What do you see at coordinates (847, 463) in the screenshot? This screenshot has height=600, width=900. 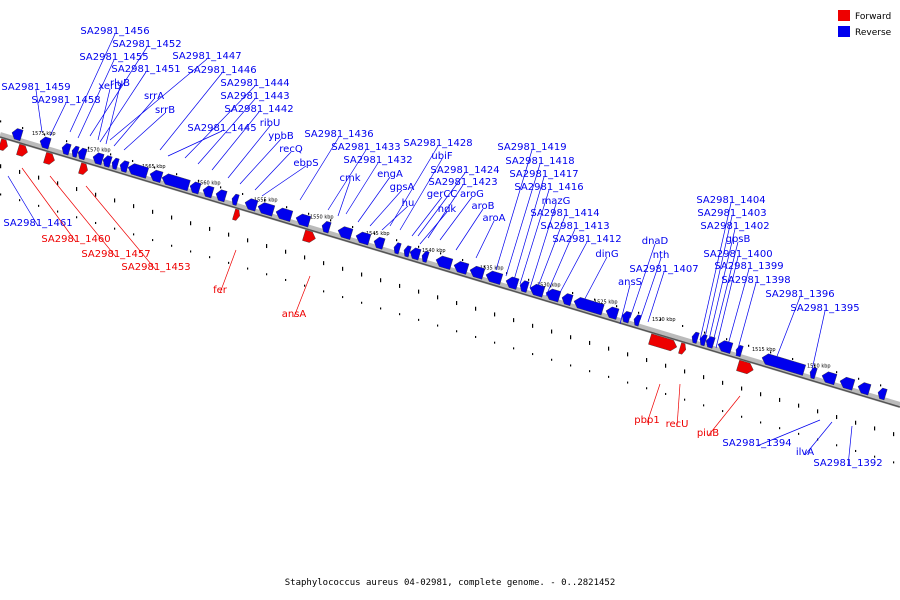 I see `gene-label: SA2981_1392` at bounding box center [847, 463].